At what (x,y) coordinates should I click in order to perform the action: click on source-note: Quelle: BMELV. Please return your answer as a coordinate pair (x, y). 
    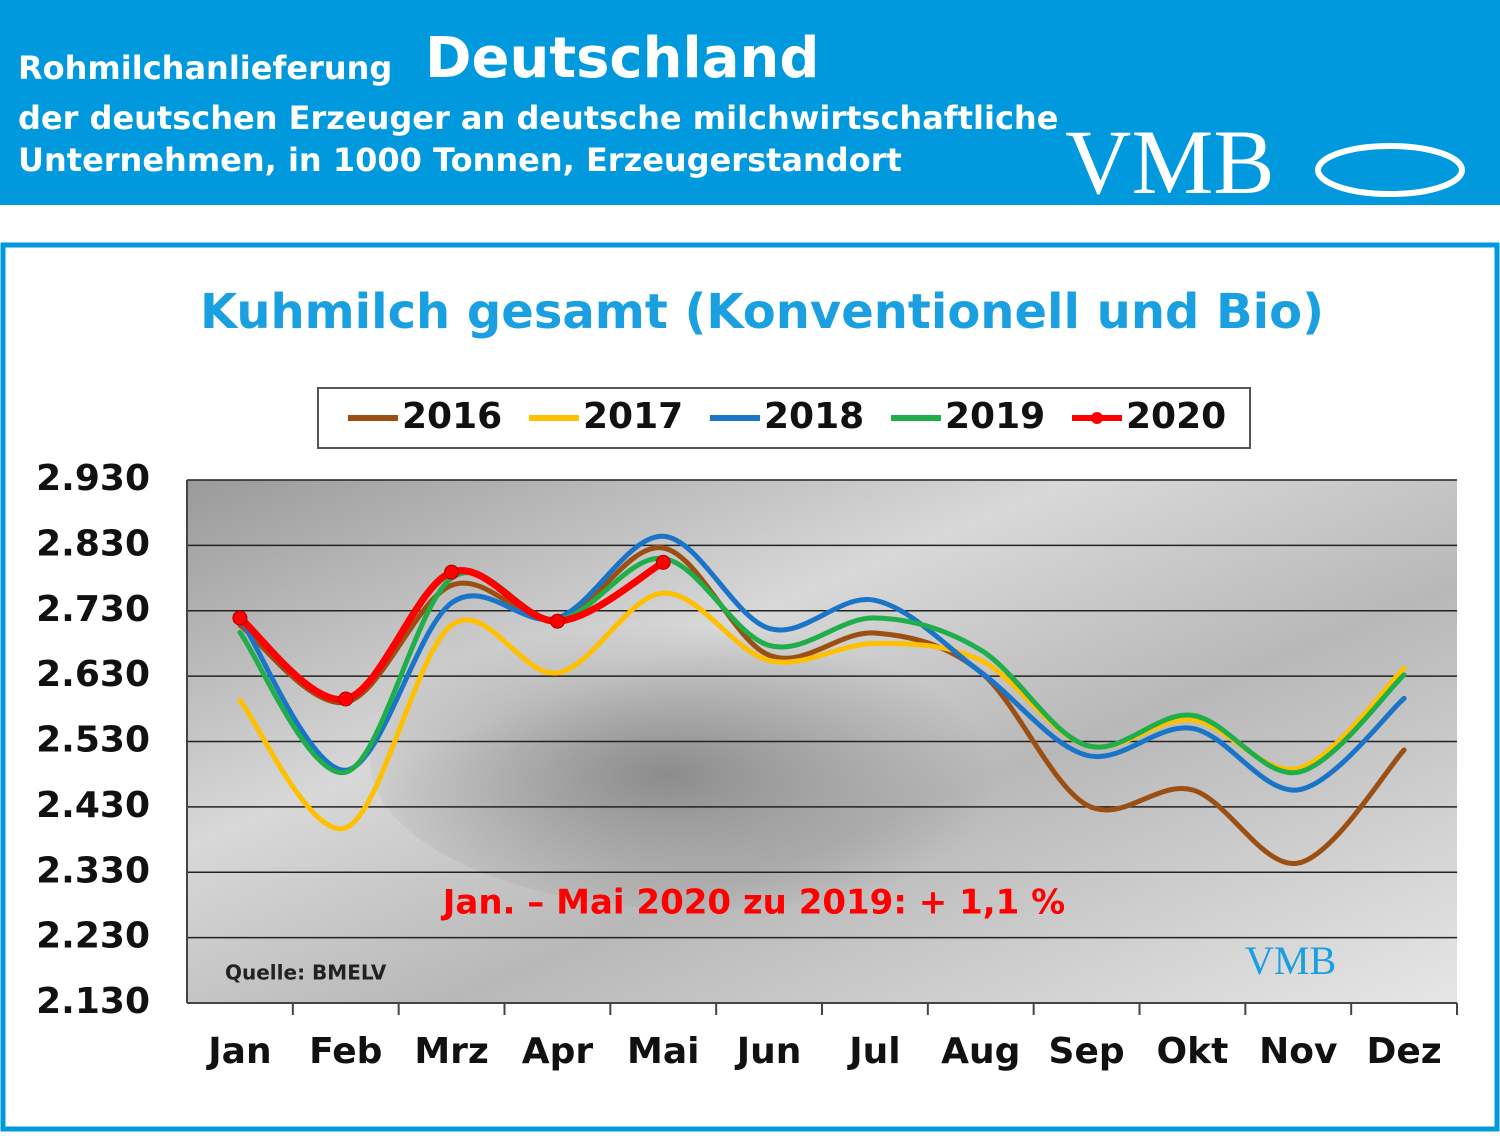
    Looking at the image, I should click on (306, 973).